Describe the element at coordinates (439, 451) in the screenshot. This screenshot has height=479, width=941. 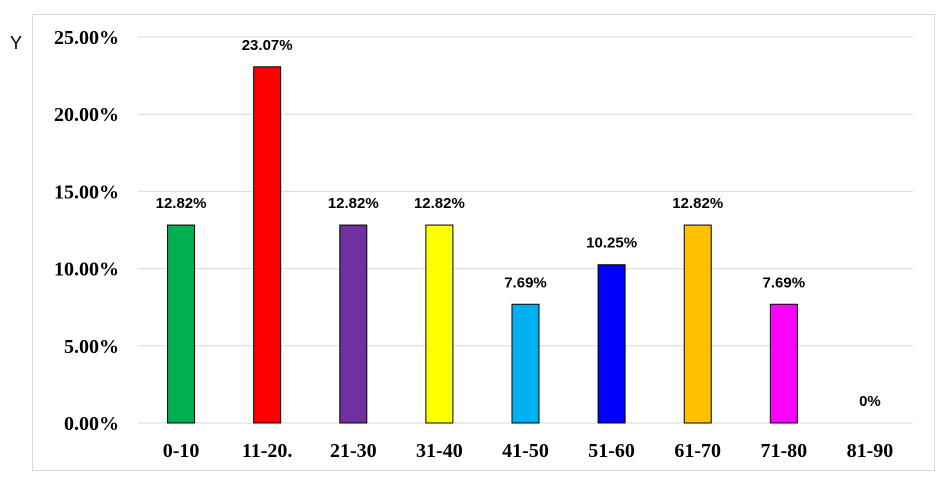
I see `x-tick-label: 31-40` at that location.